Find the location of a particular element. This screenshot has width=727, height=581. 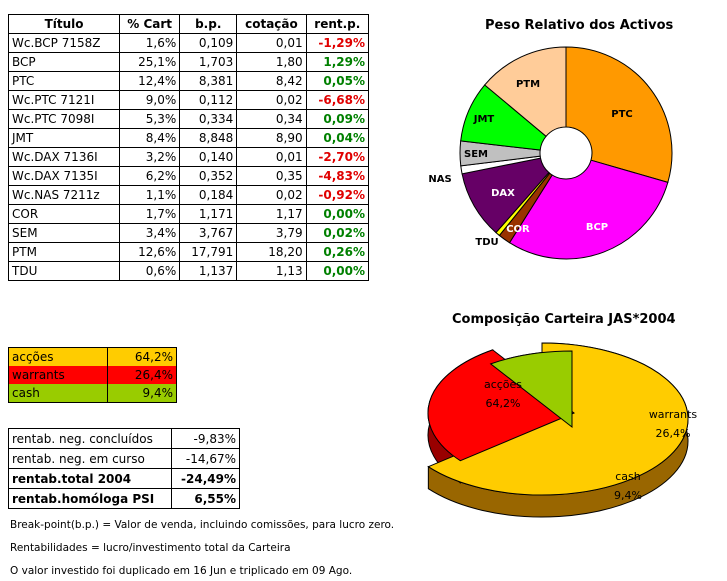

table-cell: SEM is located at coordinates (64, 233).